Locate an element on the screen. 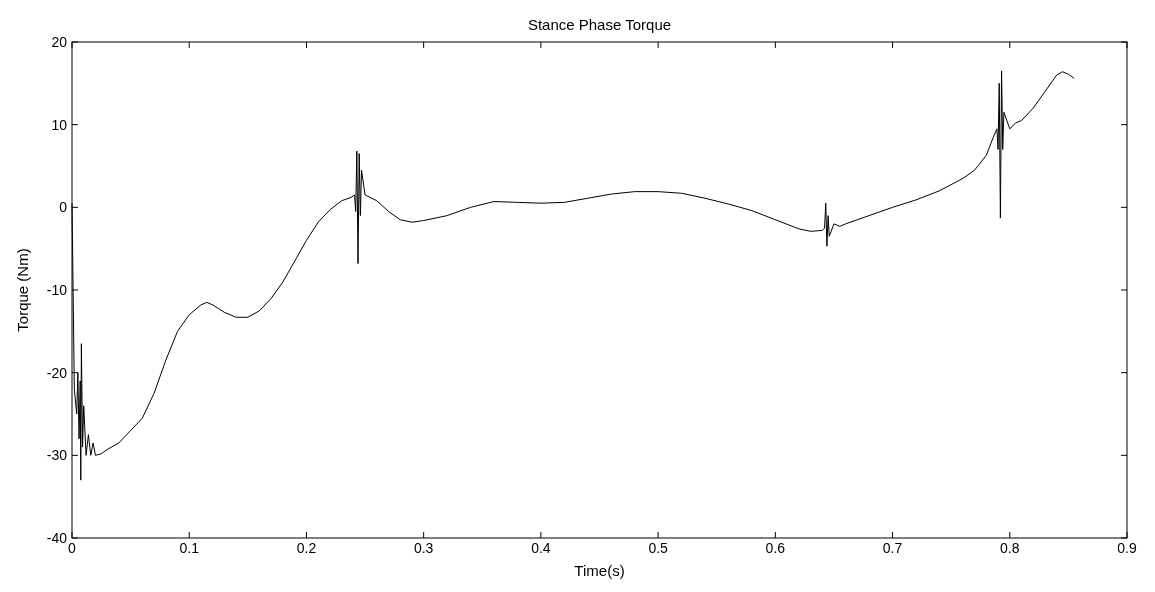 The height and width of the screenshot is (592, 1155). y-axis-title: Torque (Nm) is located at coordinates (22, 290).